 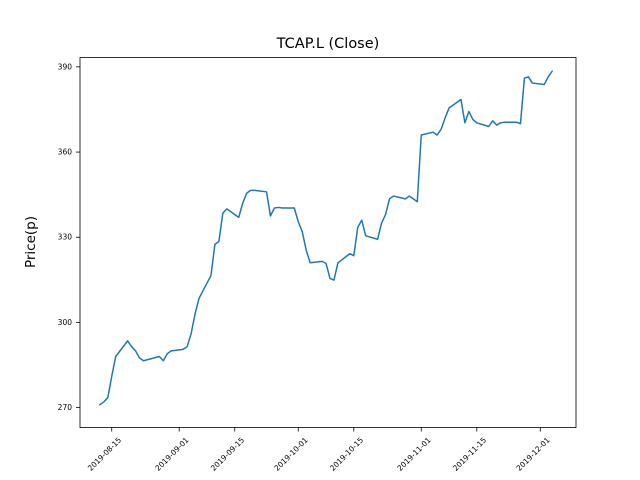 What do you see at coordinates (171, 453) in the screenshot?
I see `x-tick-label: 2019-09-01` at bounding box center [171, 453].